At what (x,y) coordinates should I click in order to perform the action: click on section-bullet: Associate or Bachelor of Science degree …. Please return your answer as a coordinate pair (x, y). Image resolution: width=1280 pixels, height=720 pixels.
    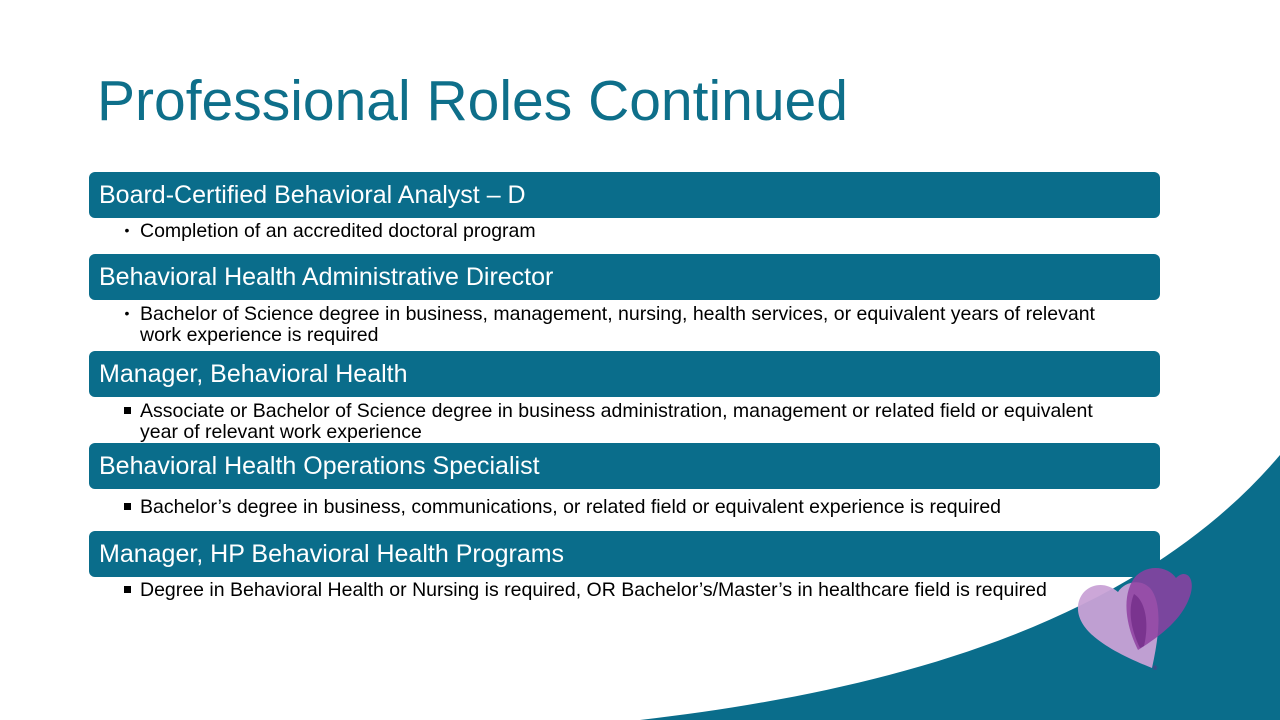
    Looking at the image, I should click on (616, 421).